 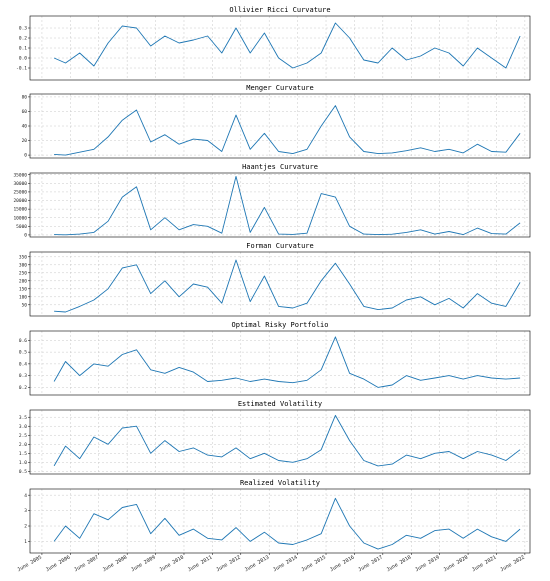 What do you see at coordinates (23, 265) in the screenshot?
I see `y-tick-label: 300` at bounding box center [23, 265].